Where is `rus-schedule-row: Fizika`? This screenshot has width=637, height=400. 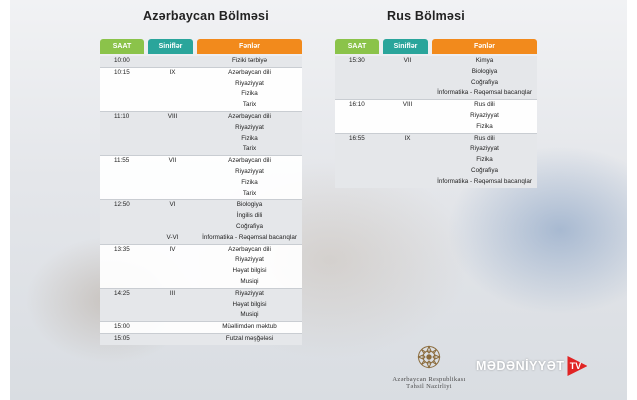
rus-schedule-row: Fizika is located at coordinates (436, 160).